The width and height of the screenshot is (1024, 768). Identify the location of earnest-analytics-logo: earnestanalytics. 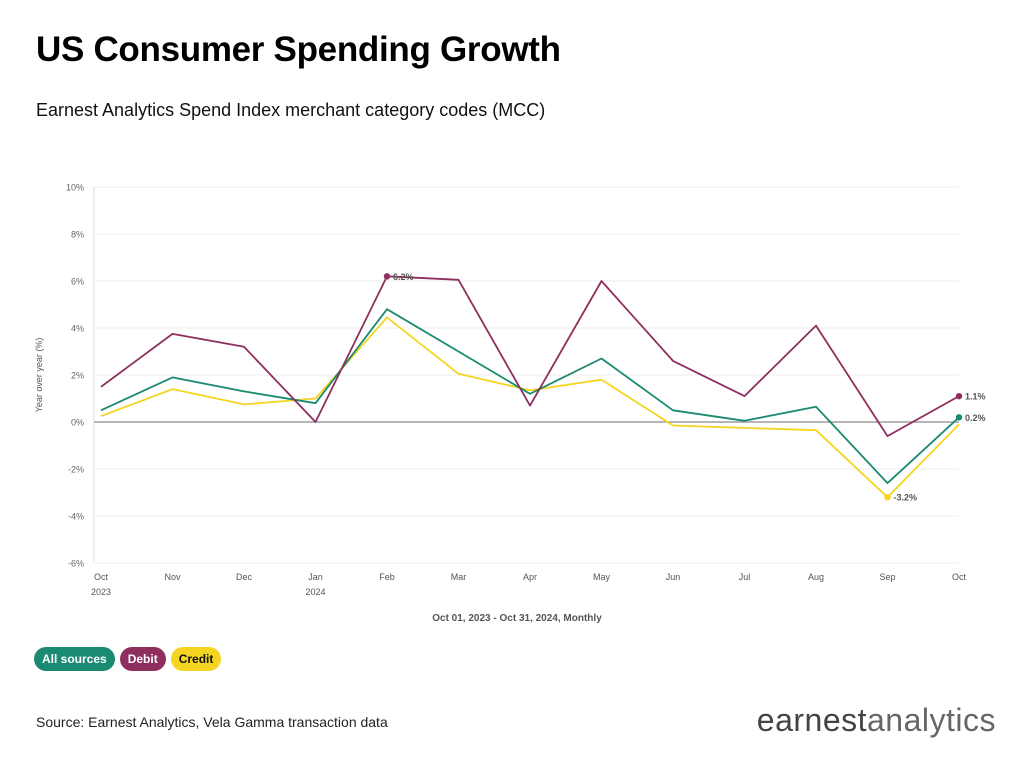
(876, 720).